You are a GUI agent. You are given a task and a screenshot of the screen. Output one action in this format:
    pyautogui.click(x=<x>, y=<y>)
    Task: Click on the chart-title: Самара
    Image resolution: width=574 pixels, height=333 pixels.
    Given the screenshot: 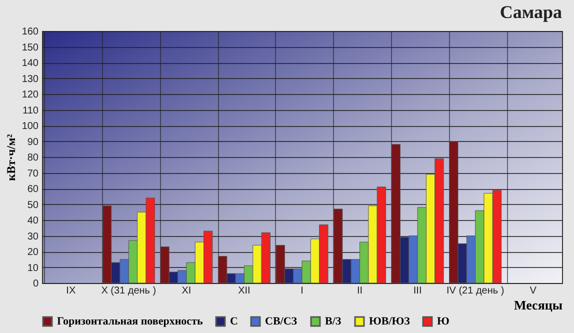 What is the action you would take?
    pyautogui.click(x=531, y=12)
    